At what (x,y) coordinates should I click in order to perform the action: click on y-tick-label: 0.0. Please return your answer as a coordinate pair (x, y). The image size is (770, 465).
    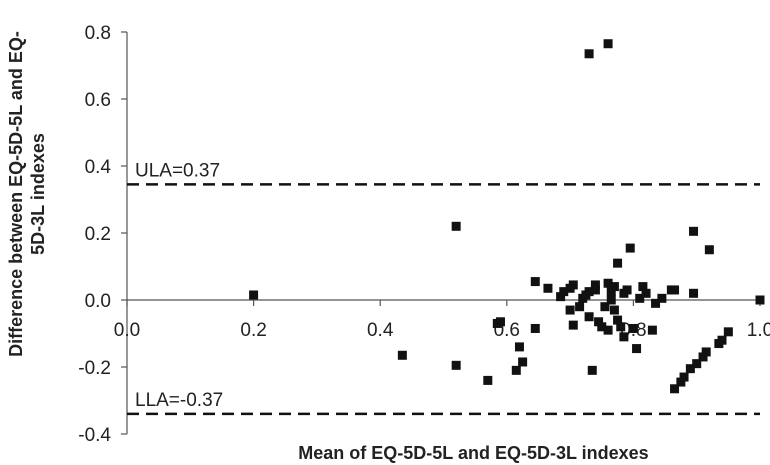
    Looking at the image, I should click on (98, 301).